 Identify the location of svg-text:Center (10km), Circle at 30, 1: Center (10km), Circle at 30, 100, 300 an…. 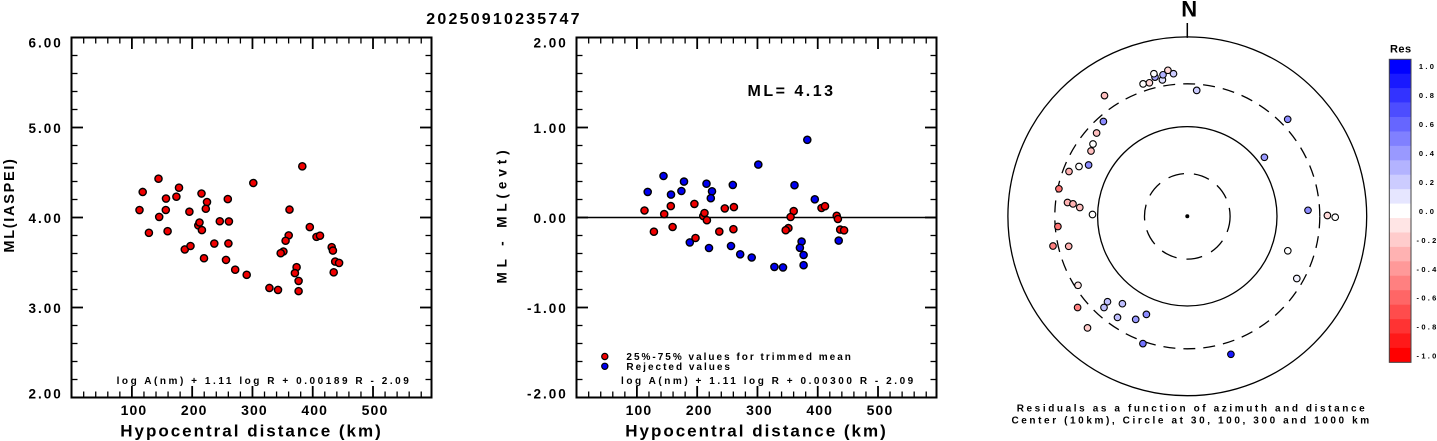
(1191, 421).